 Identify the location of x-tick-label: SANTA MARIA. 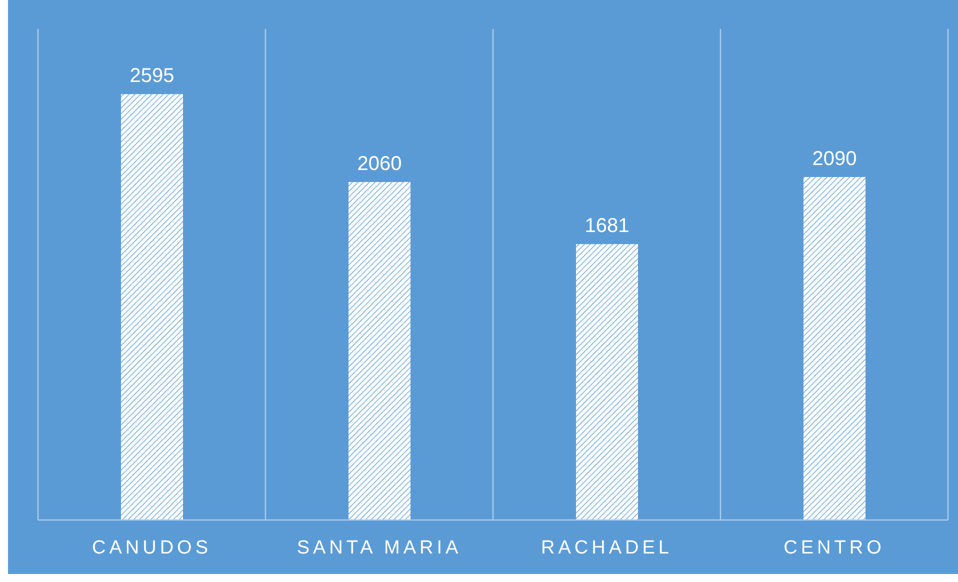
(379, 547).